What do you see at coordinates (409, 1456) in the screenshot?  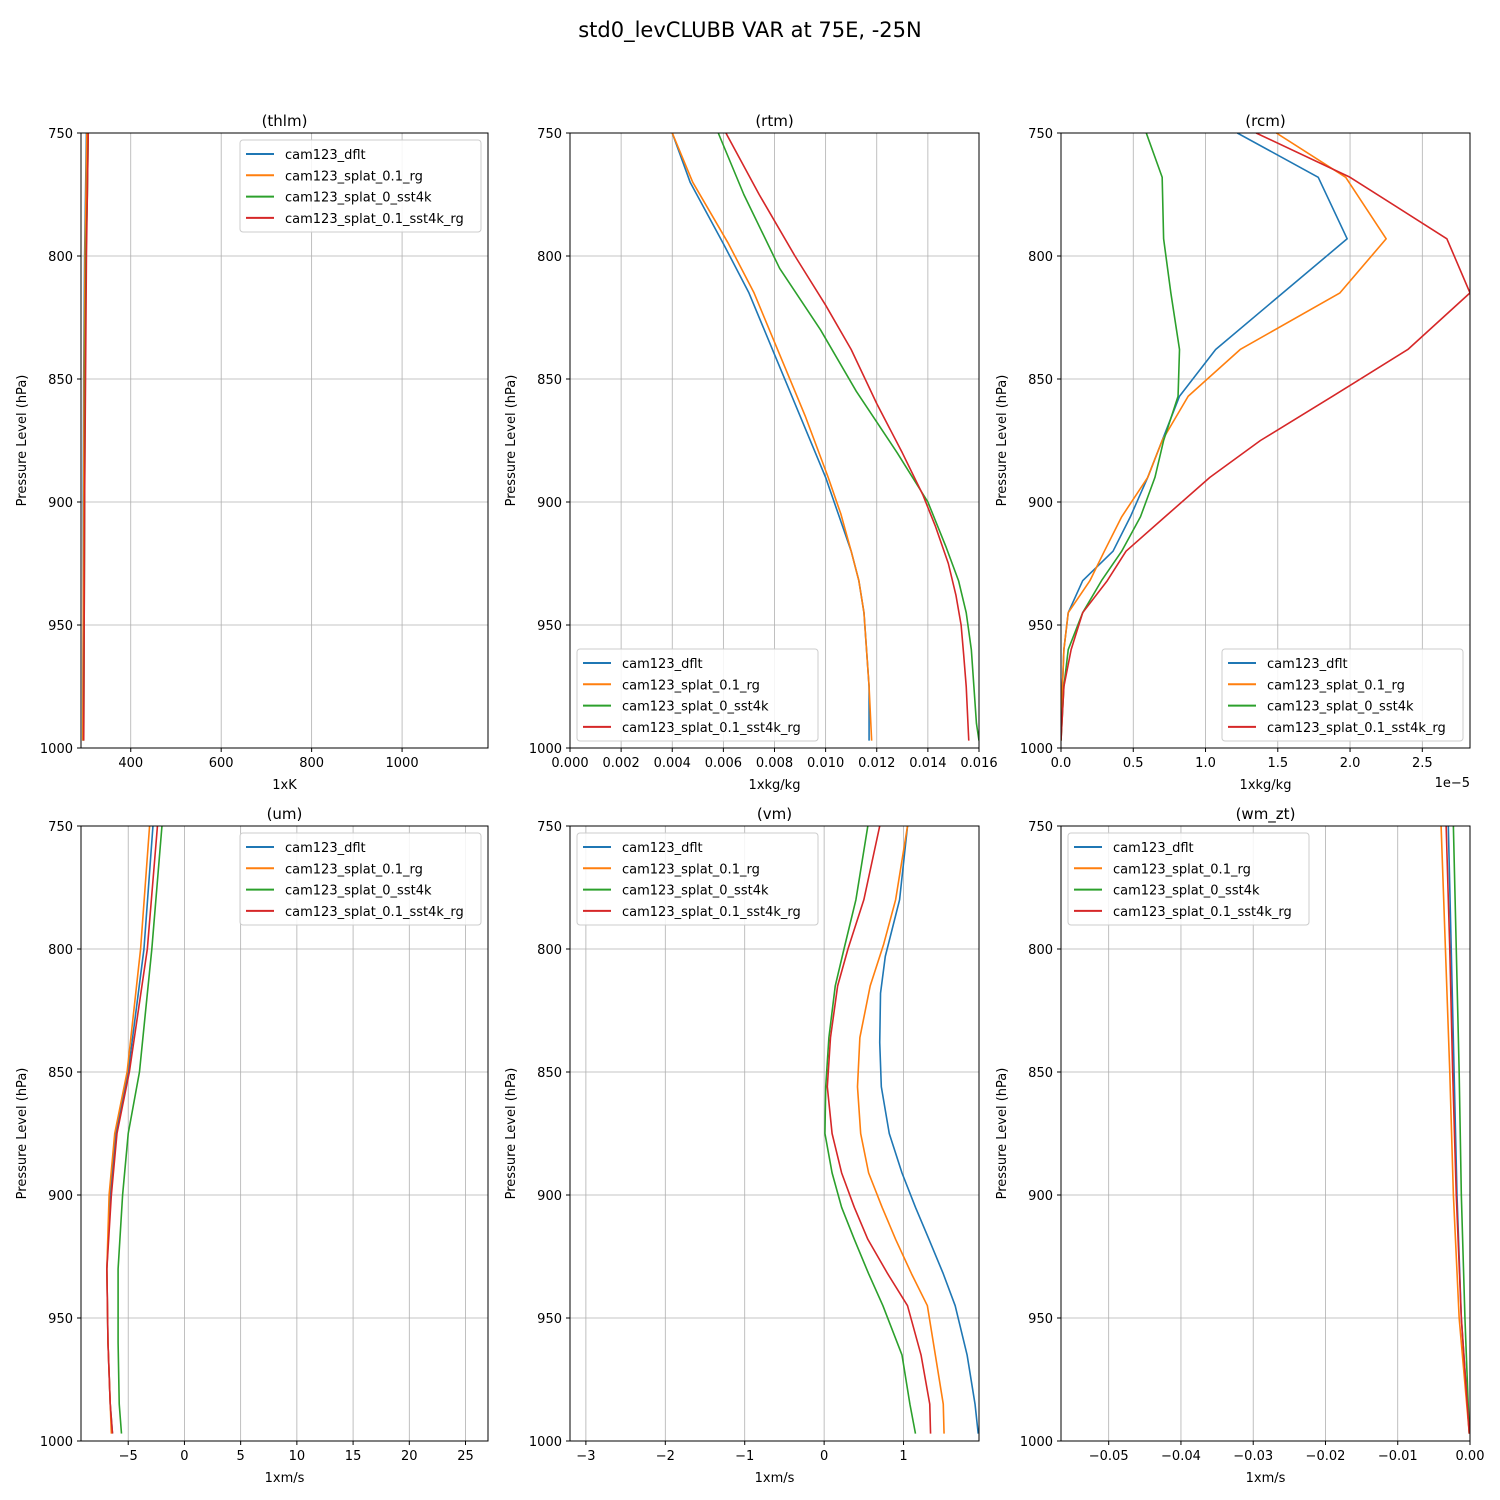 I see `x-tick-label: 20` at bounding box center [409, 1456].